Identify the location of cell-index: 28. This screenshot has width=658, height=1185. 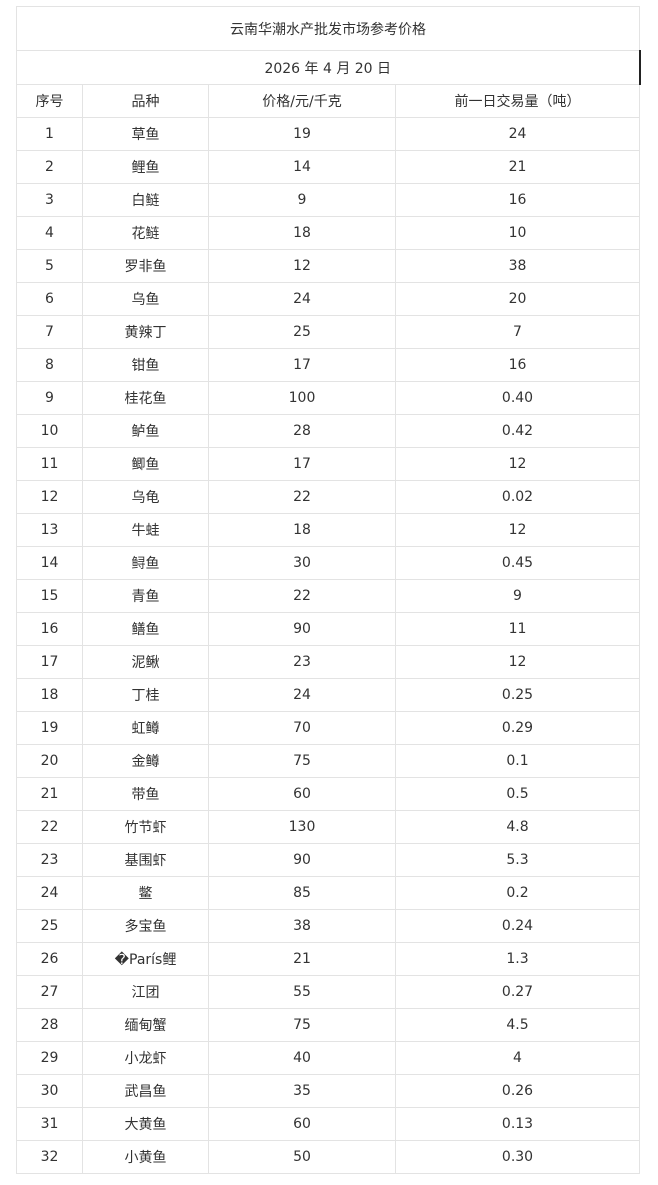
(49, 1025).